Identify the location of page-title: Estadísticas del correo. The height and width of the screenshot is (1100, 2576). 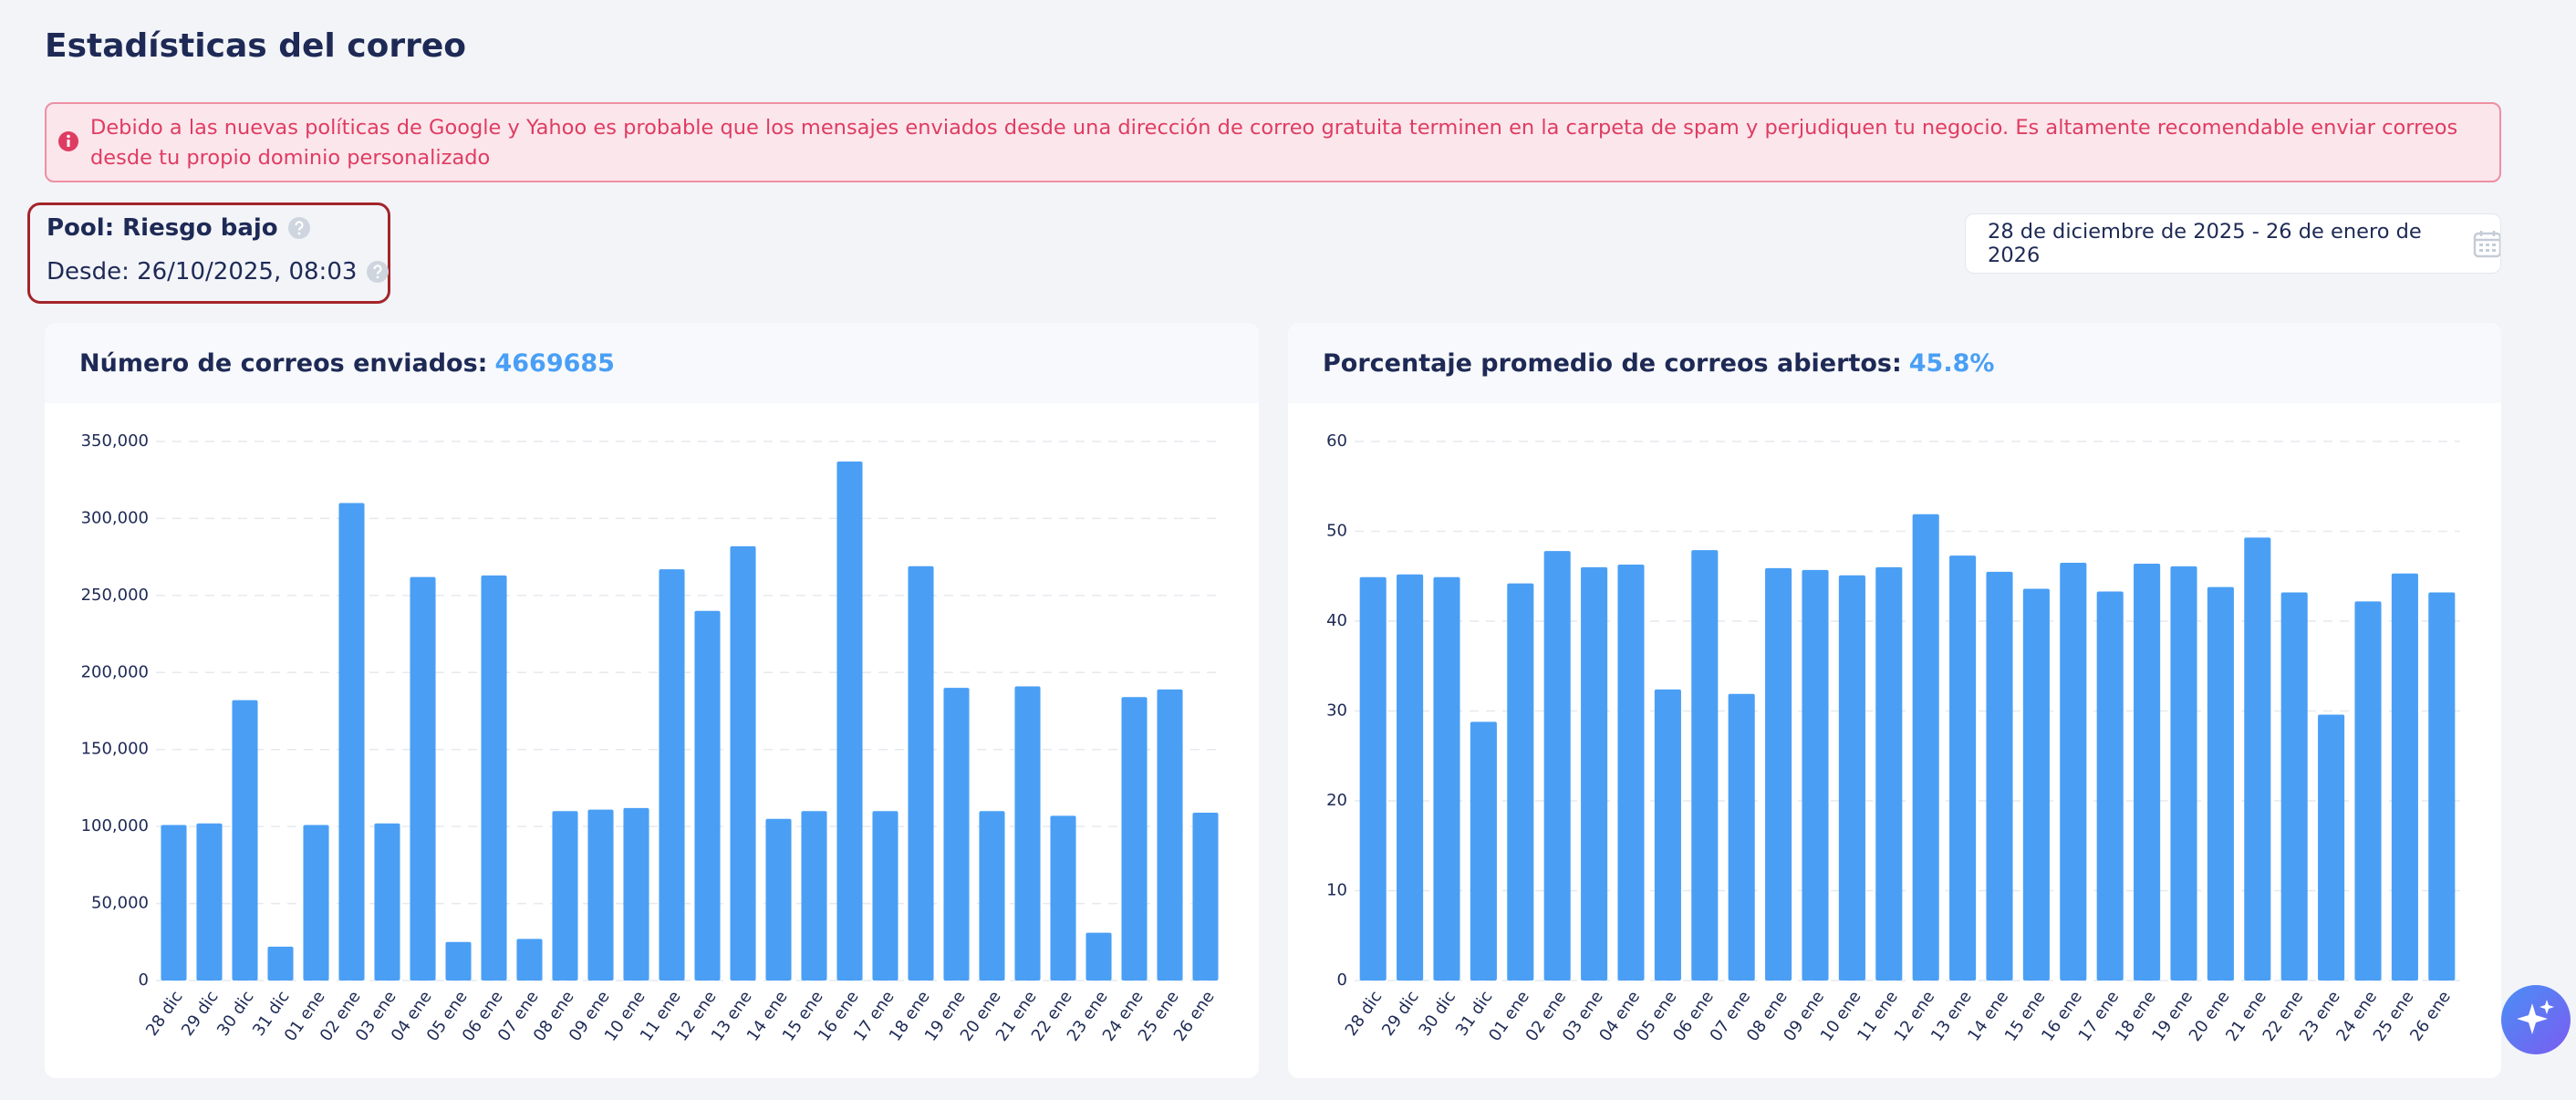
(255, 46).